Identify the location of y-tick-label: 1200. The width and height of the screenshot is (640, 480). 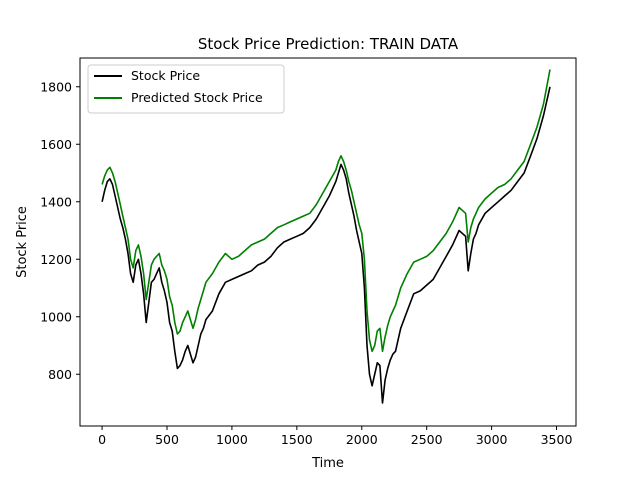
(56, 259).